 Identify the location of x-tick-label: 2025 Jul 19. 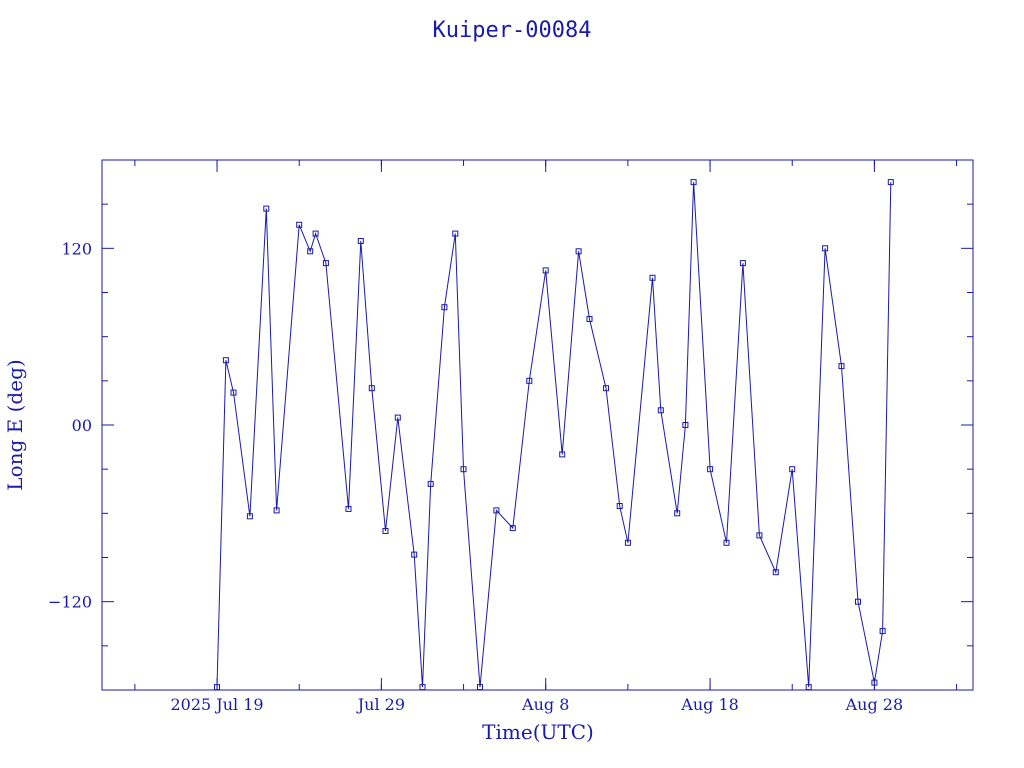
(216, 704).